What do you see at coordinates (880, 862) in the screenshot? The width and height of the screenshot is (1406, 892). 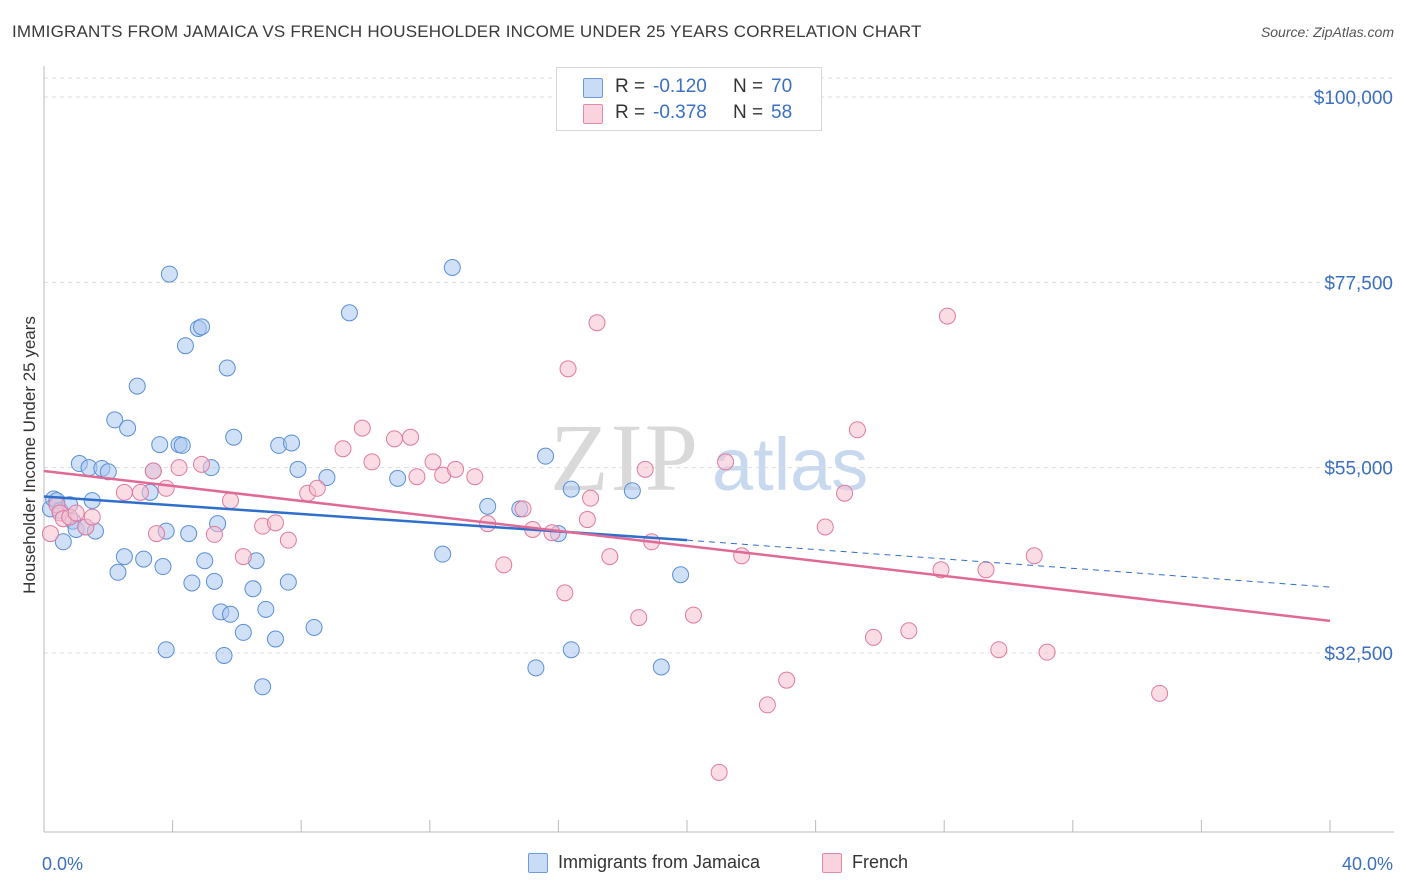 I see `bottom-legend-label: French` at bounding box center [880, 862].